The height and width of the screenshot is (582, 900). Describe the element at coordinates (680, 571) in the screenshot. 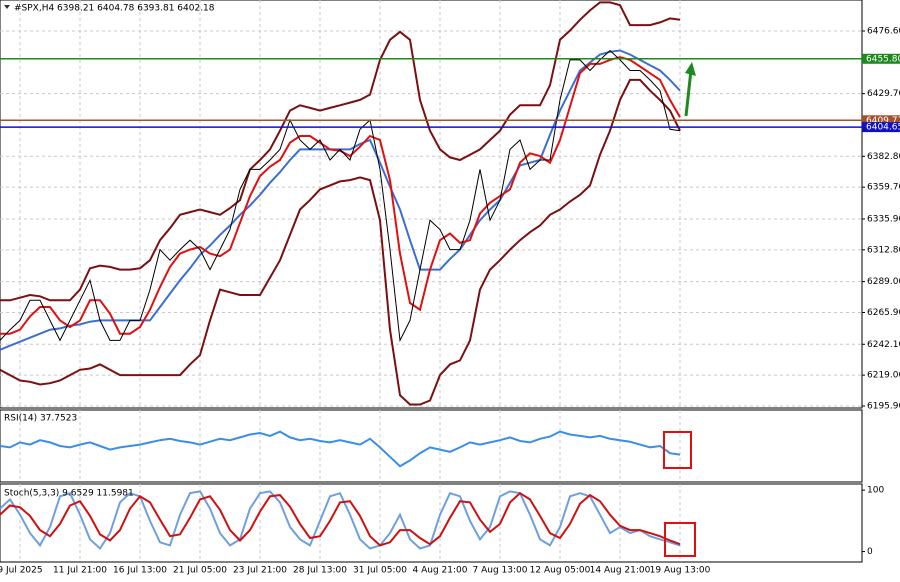

I see `x-tick-label: 19 Aug 13:00` at that location.